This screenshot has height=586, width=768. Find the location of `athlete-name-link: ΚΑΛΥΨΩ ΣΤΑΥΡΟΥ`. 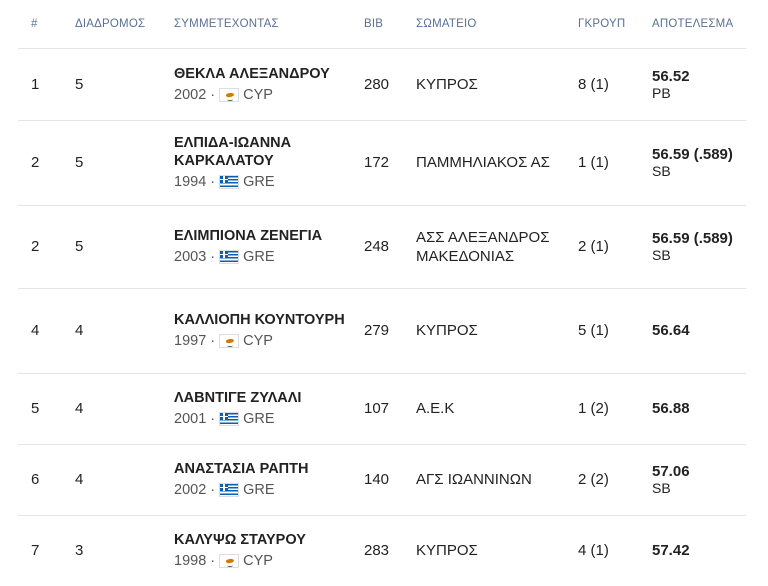

athlete-name-link: ΚΑΛΥΨΩ ΣΤΑΥΡΟΥ is located at coordinates (240, 540).